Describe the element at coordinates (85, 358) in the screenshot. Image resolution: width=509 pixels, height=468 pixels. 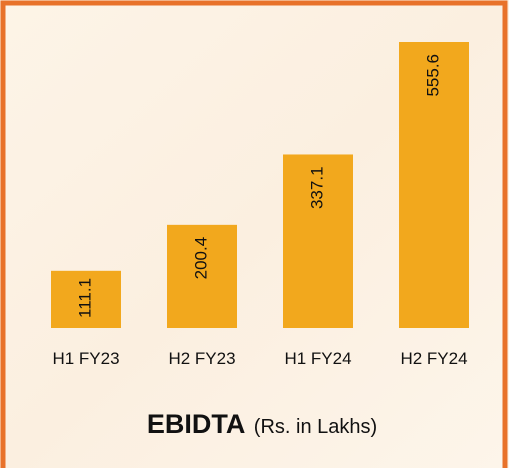
I see `x-tick-label: H1 FY23` at that location.